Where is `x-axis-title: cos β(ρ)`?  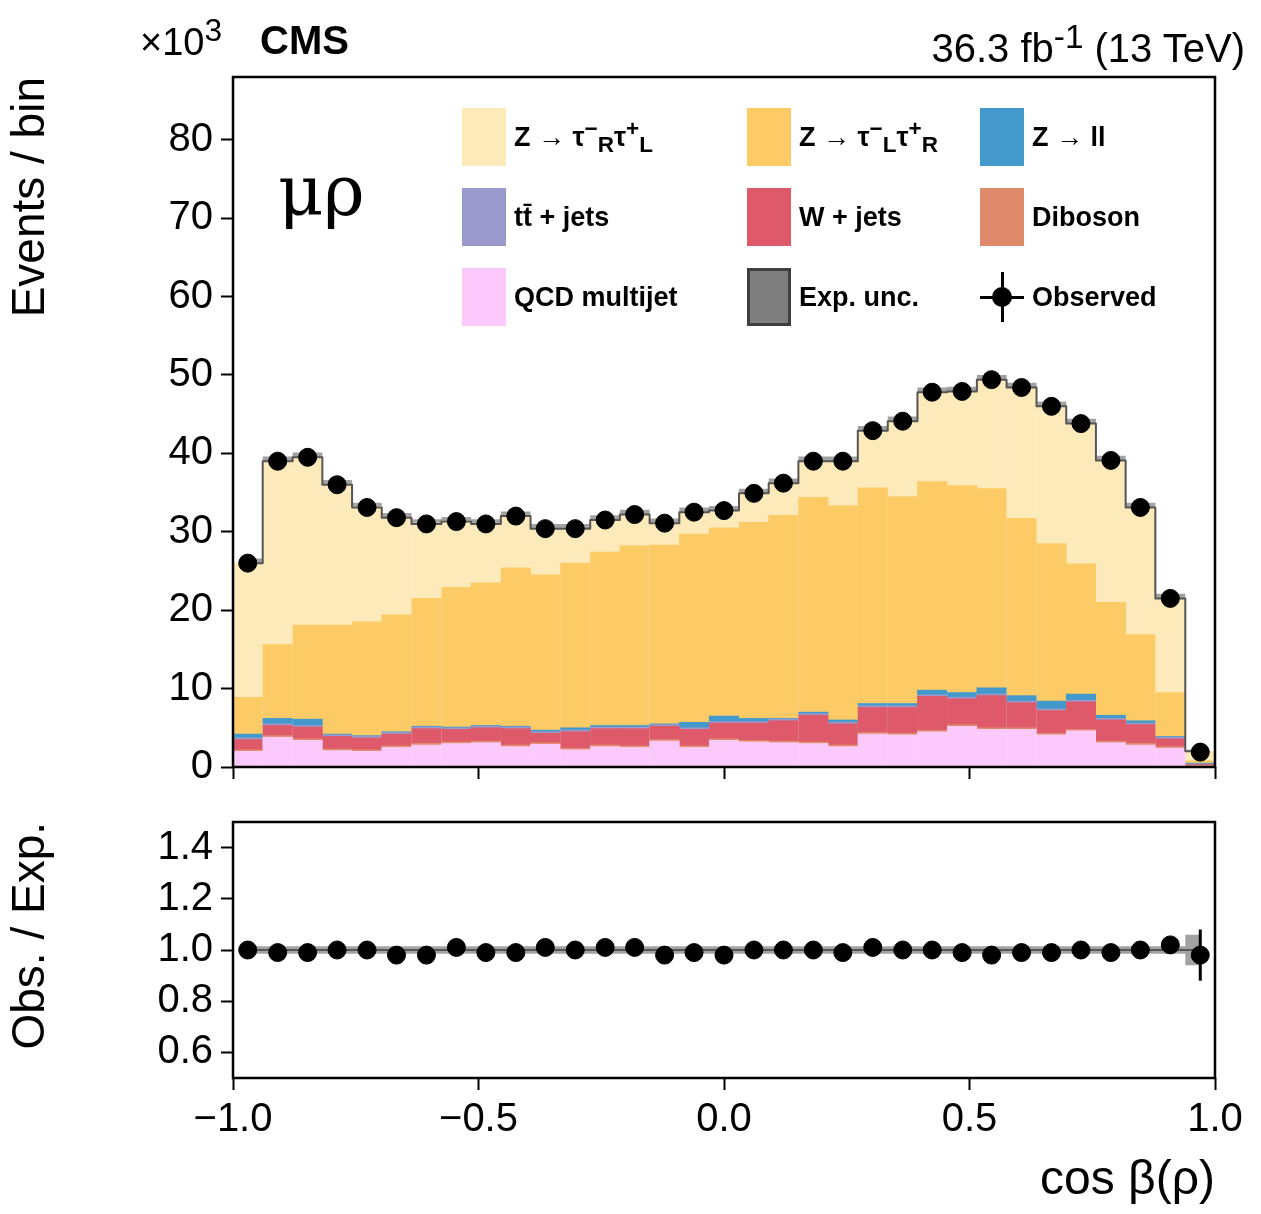 x-axis-title: cos β(ρ) is located at coordinates (1127, 1178).